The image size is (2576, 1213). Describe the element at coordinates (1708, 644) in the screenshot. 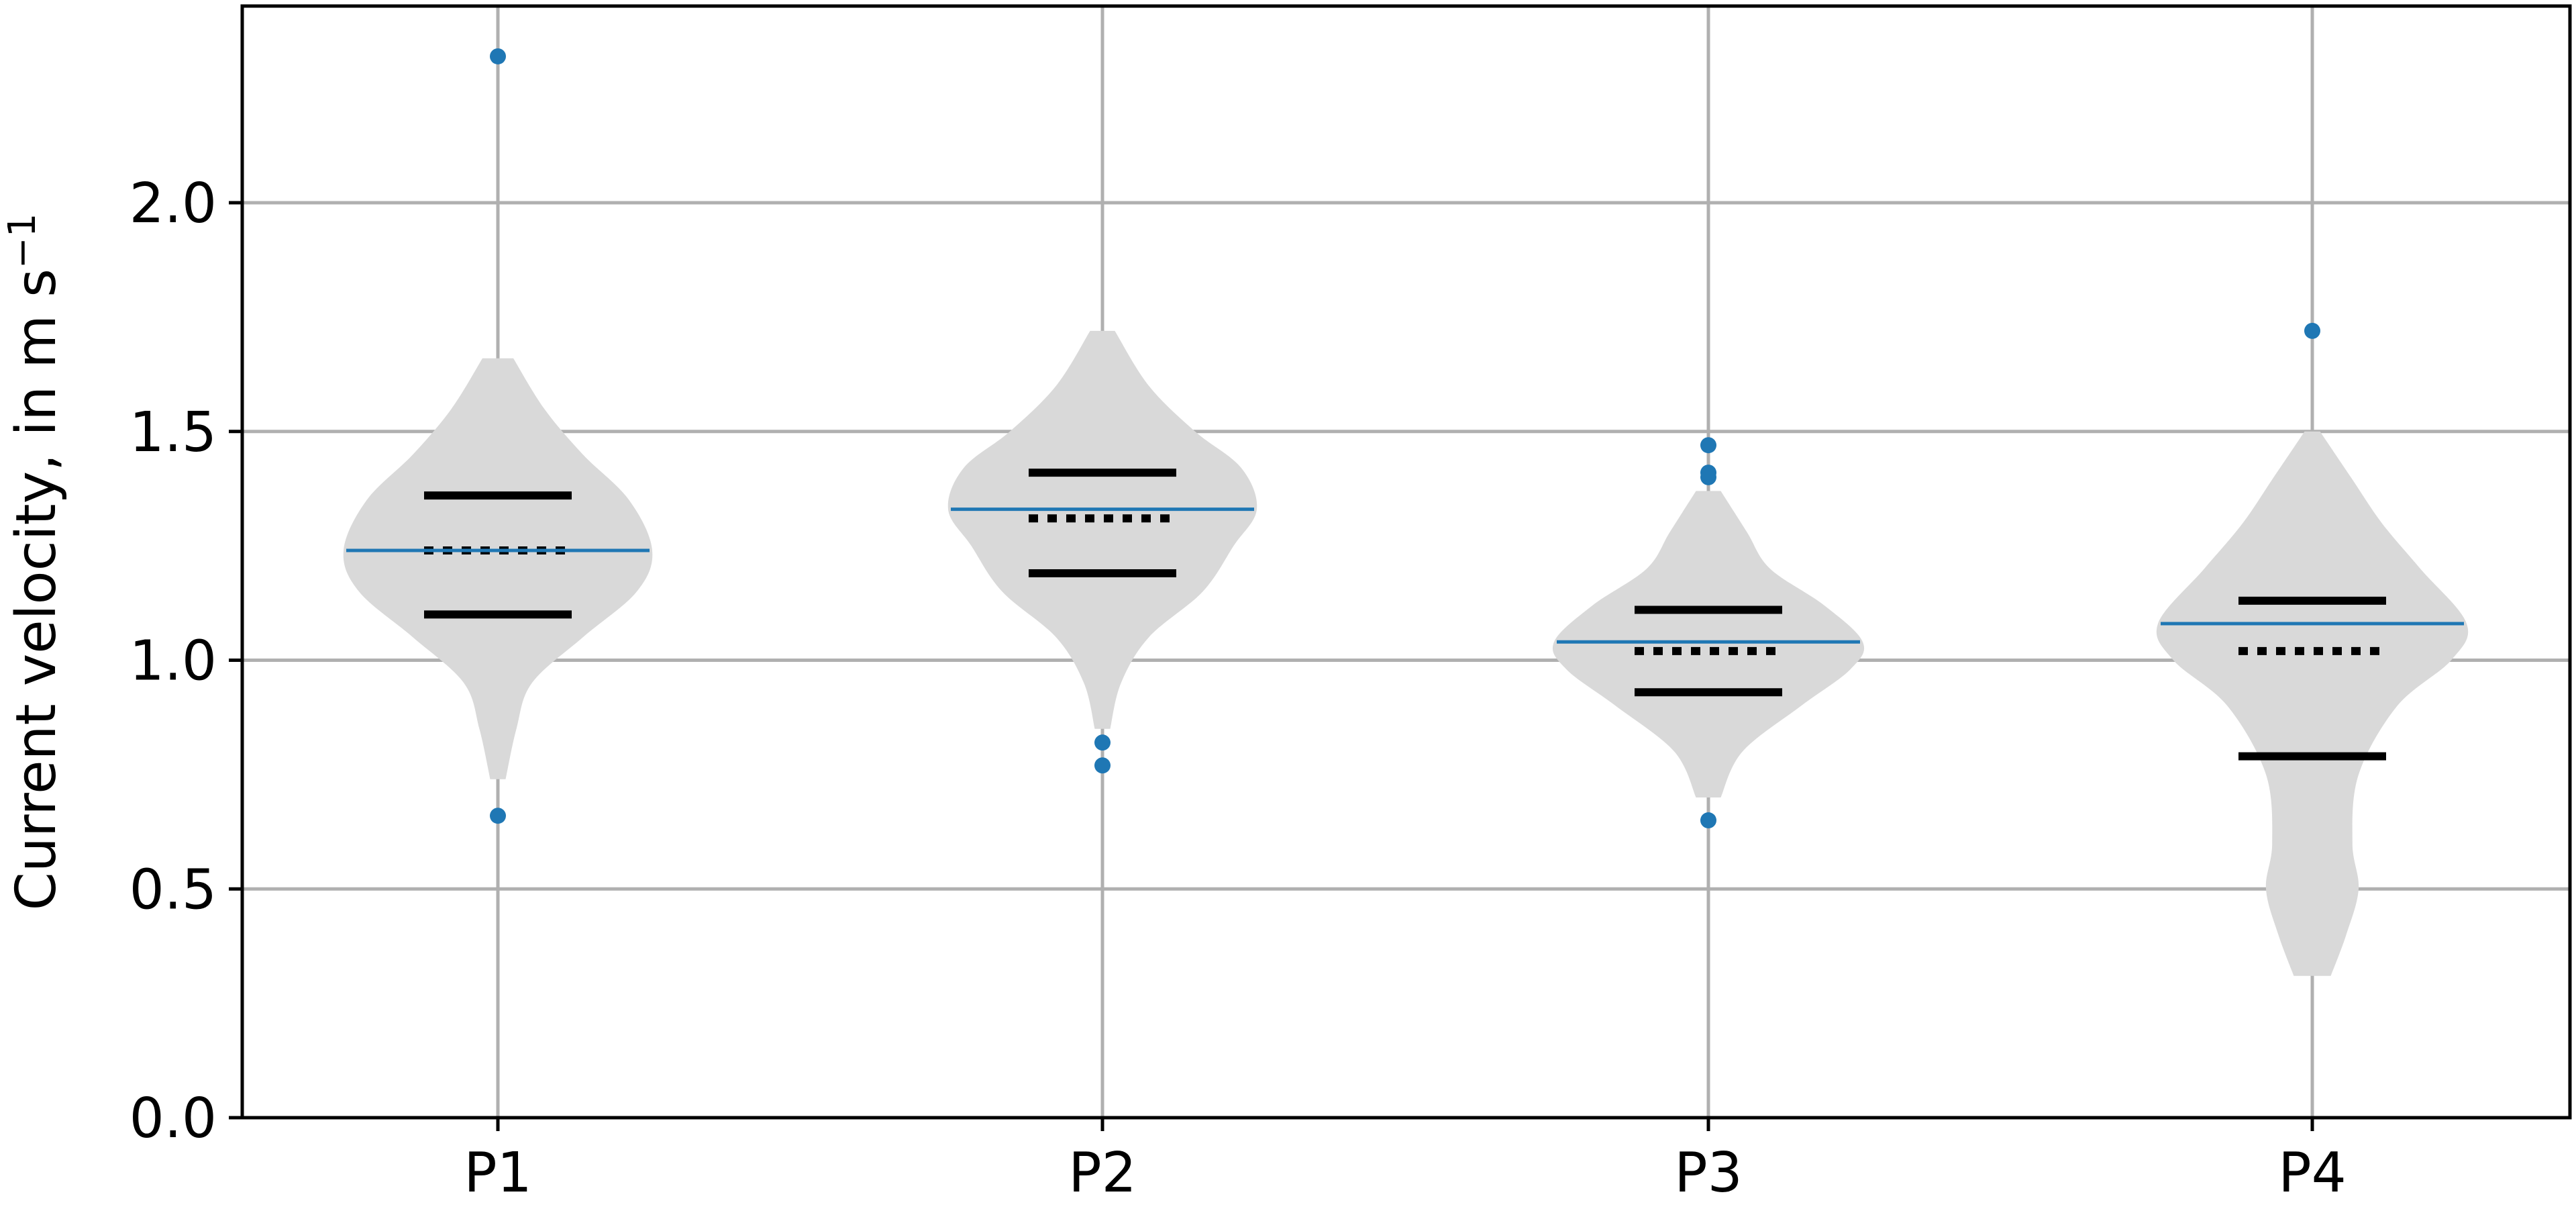

I see `violin-body-p3` at that location.